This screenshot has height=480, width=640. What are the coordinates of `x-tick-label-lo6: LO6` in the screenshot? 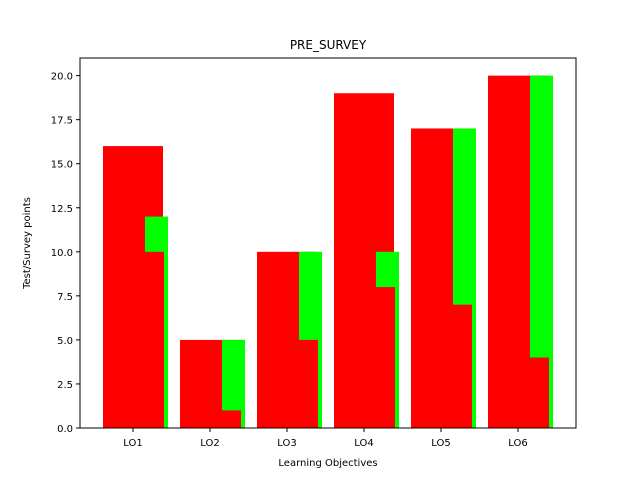 It's located at (517, 443).